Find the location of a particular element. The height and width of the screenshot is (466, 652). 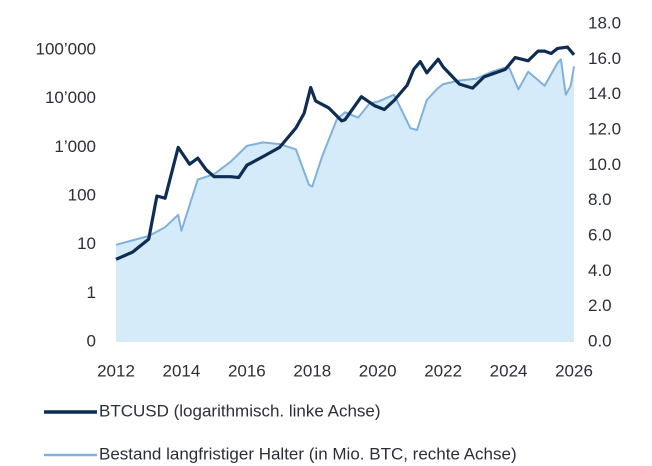

y2-tick-label: 12.0 is located at coordinates (604, 128).